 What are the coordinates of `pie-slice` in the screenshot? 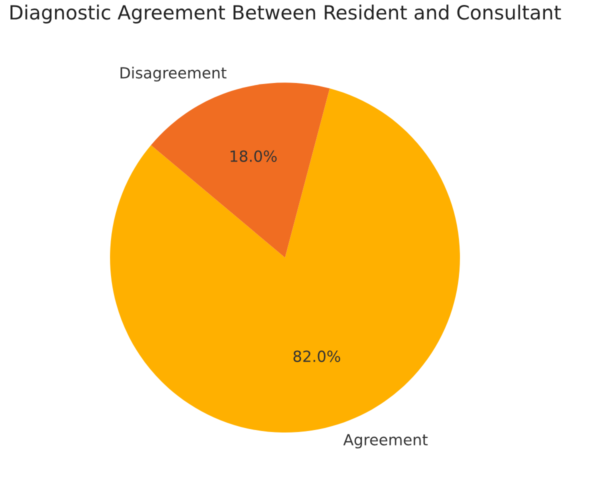 It's located at (240, 170).